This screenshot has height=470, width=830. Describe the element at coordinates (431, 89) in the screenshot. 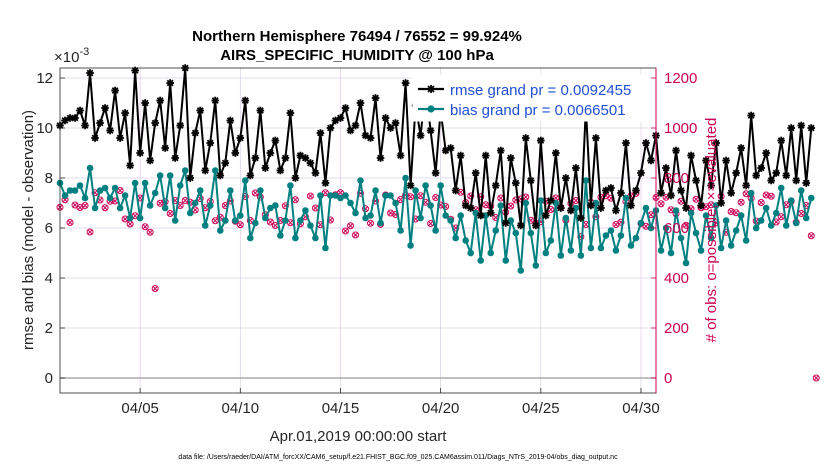

I see `legend-rmse-marker` at that location.